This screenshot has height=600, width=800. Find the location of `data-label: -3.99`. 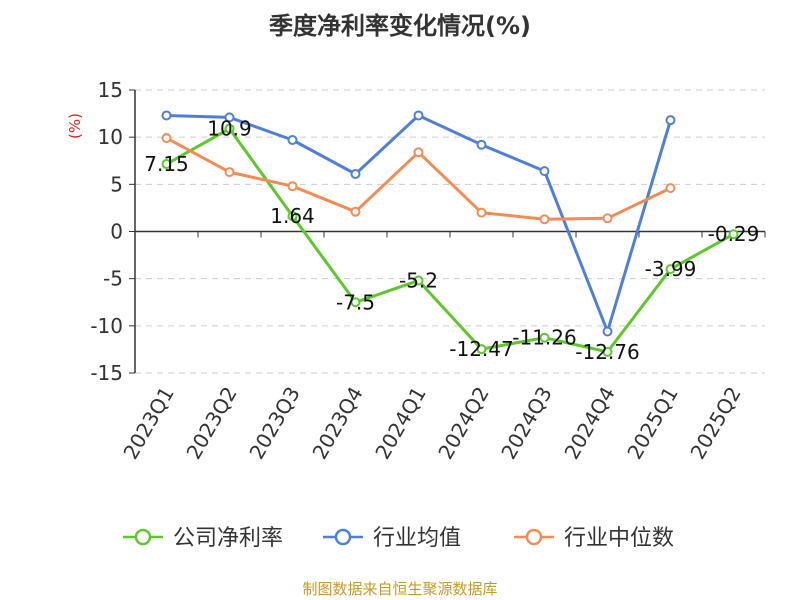

data-label: -3.99 is located at coordinates (671, 269).